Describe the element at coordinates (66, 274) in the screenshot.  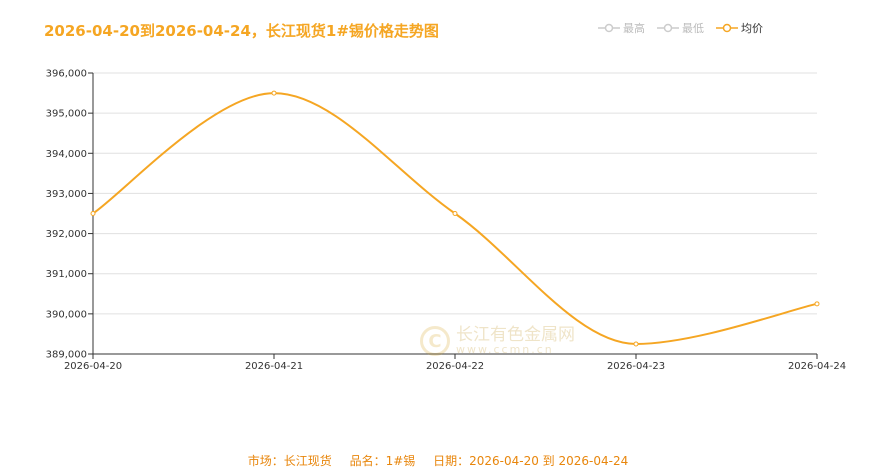
I see `y-tick-label: 391,000` at that location.